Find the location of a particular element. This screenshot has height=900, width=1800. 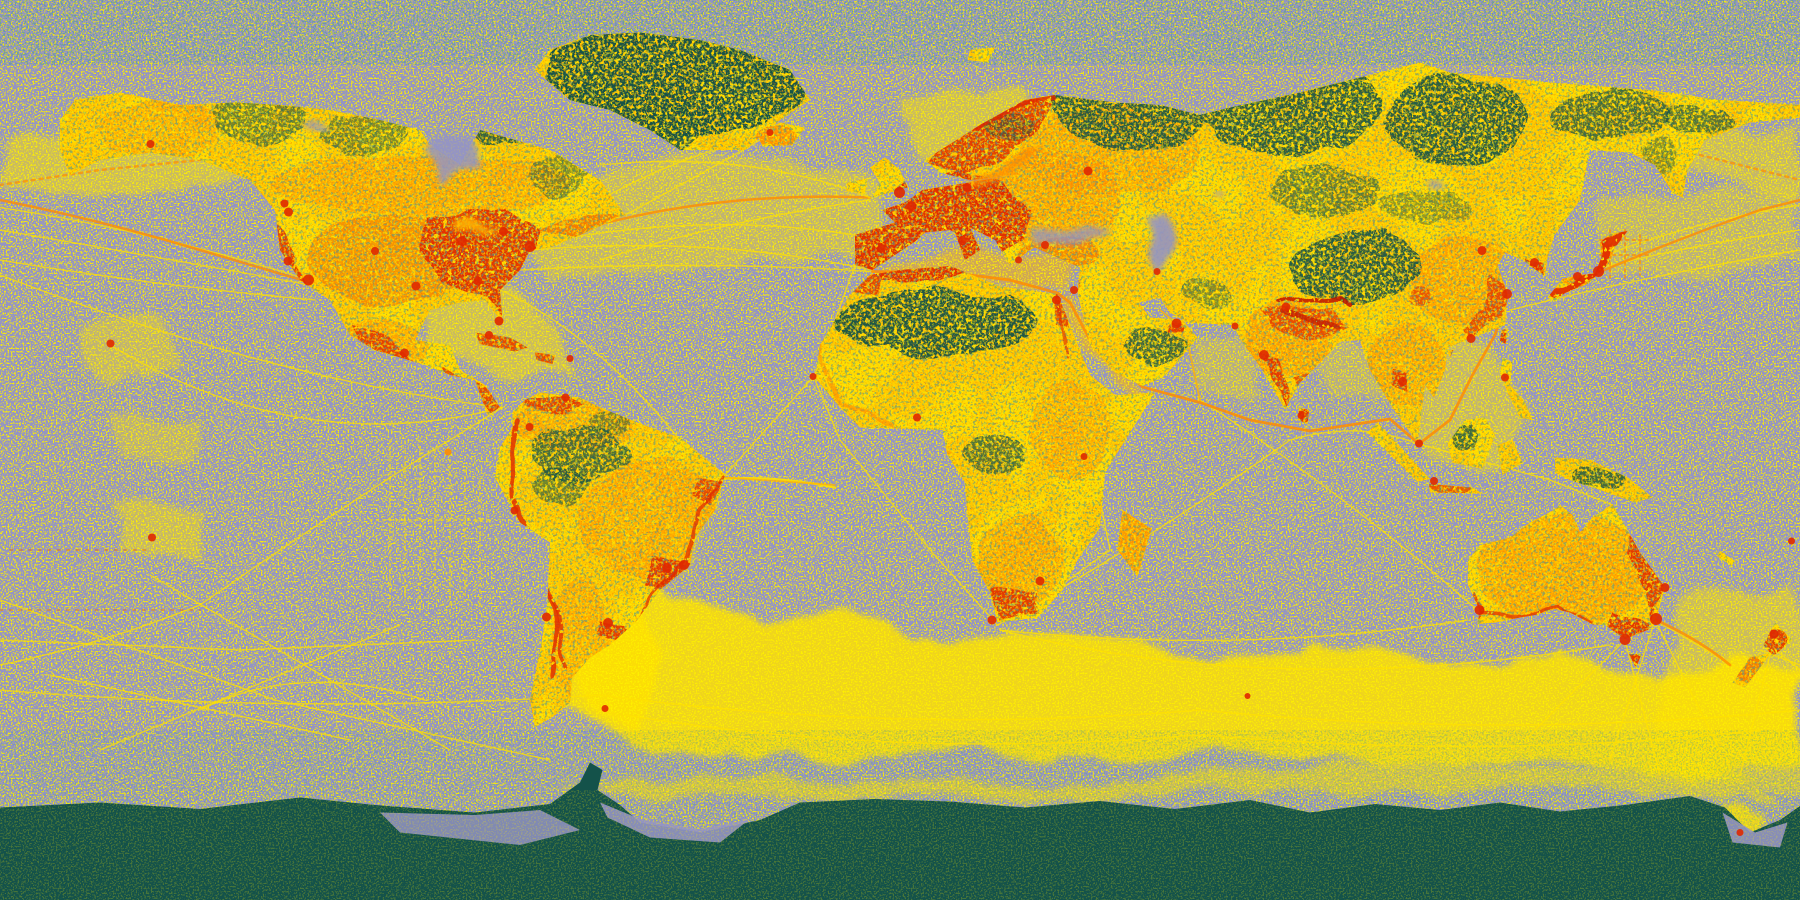

antarctica-sparse-speckle is located at coordinates (900, 845).